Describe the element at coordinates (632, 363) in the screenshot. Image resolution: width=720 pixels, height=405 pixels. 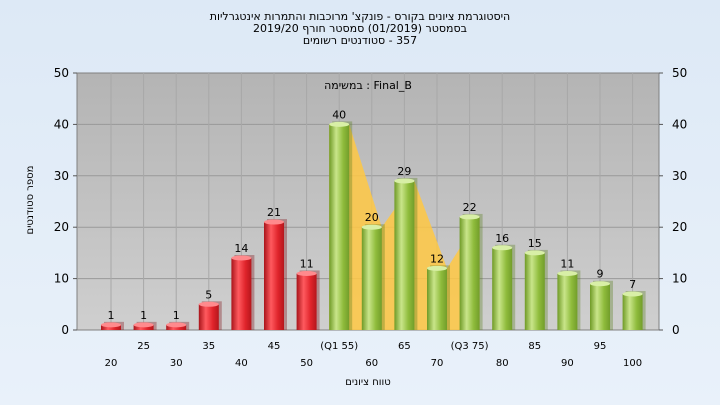
I see `x-tick-label: 100` at that location.